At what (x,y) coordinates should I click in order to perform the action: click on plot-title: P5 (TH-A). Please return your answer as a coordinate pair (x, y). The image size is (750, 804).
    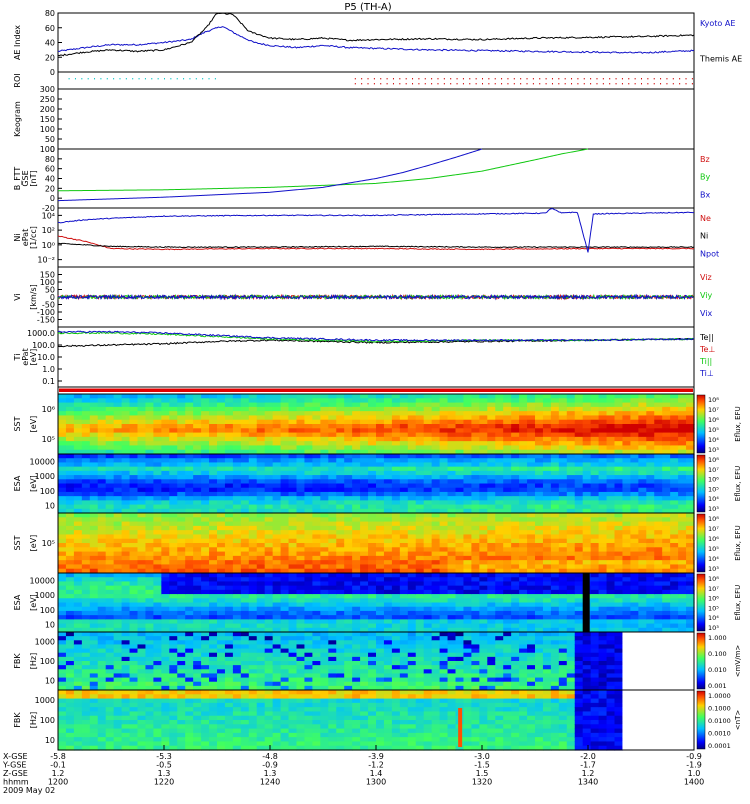
    Looking at the image, I should click on (367, 7).